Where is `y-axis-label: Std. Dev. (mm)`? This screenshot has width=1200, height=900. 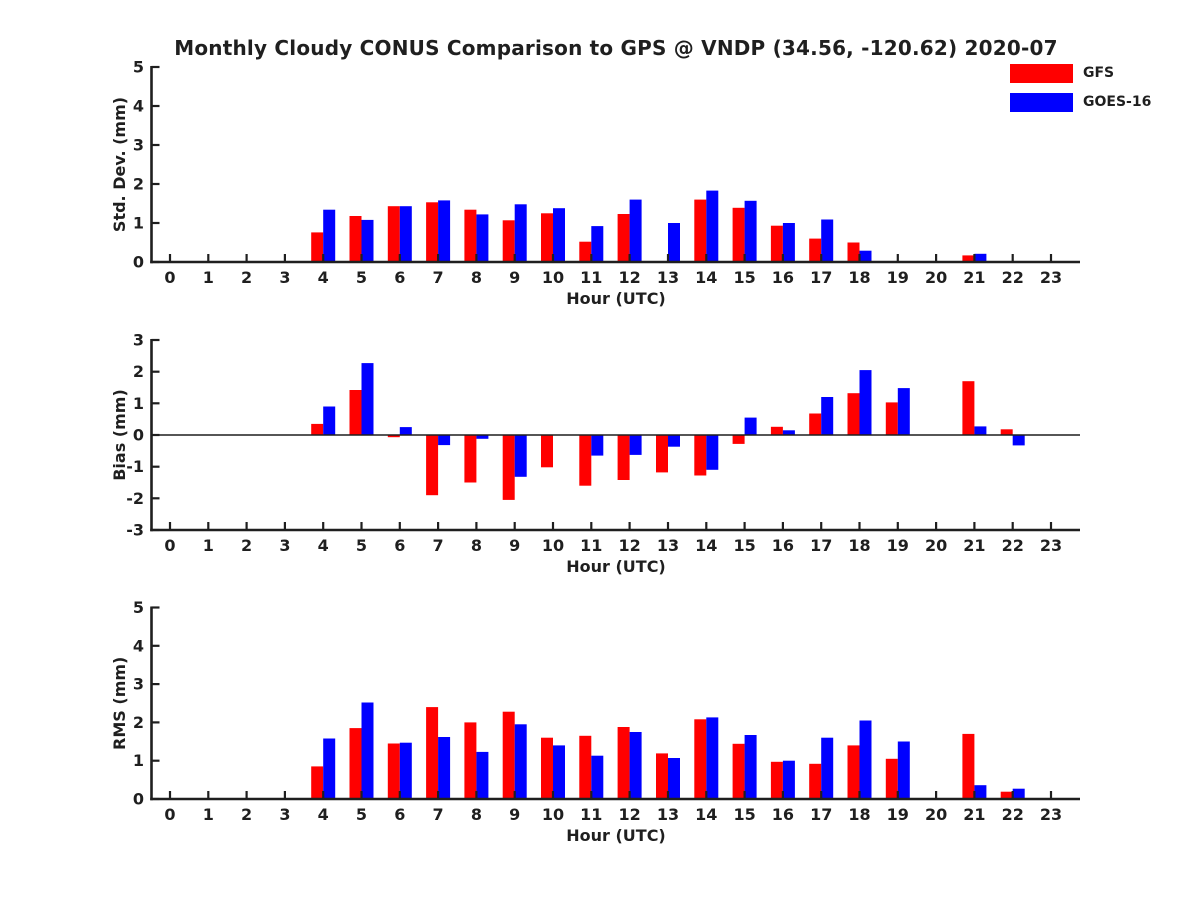
y-axis-label: Std. Dev. (mm) is located at coordinates (119, 164).